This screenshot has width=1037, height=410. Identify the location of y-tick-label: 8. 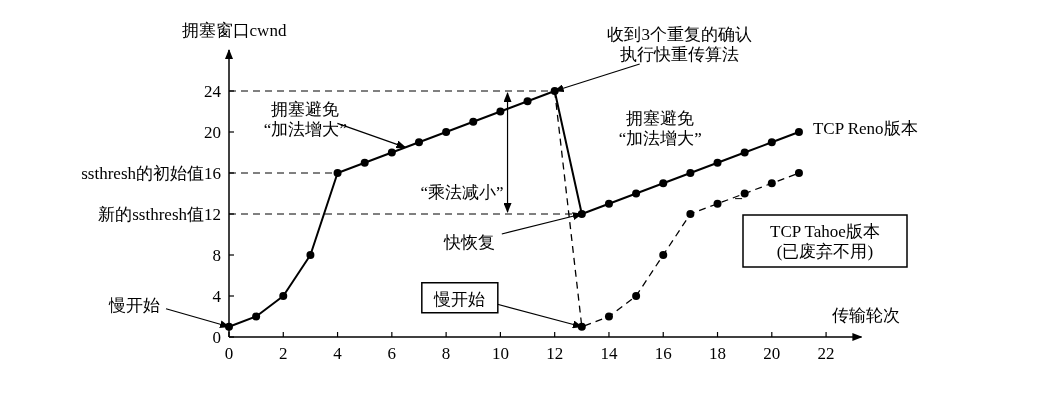
(216, 255).